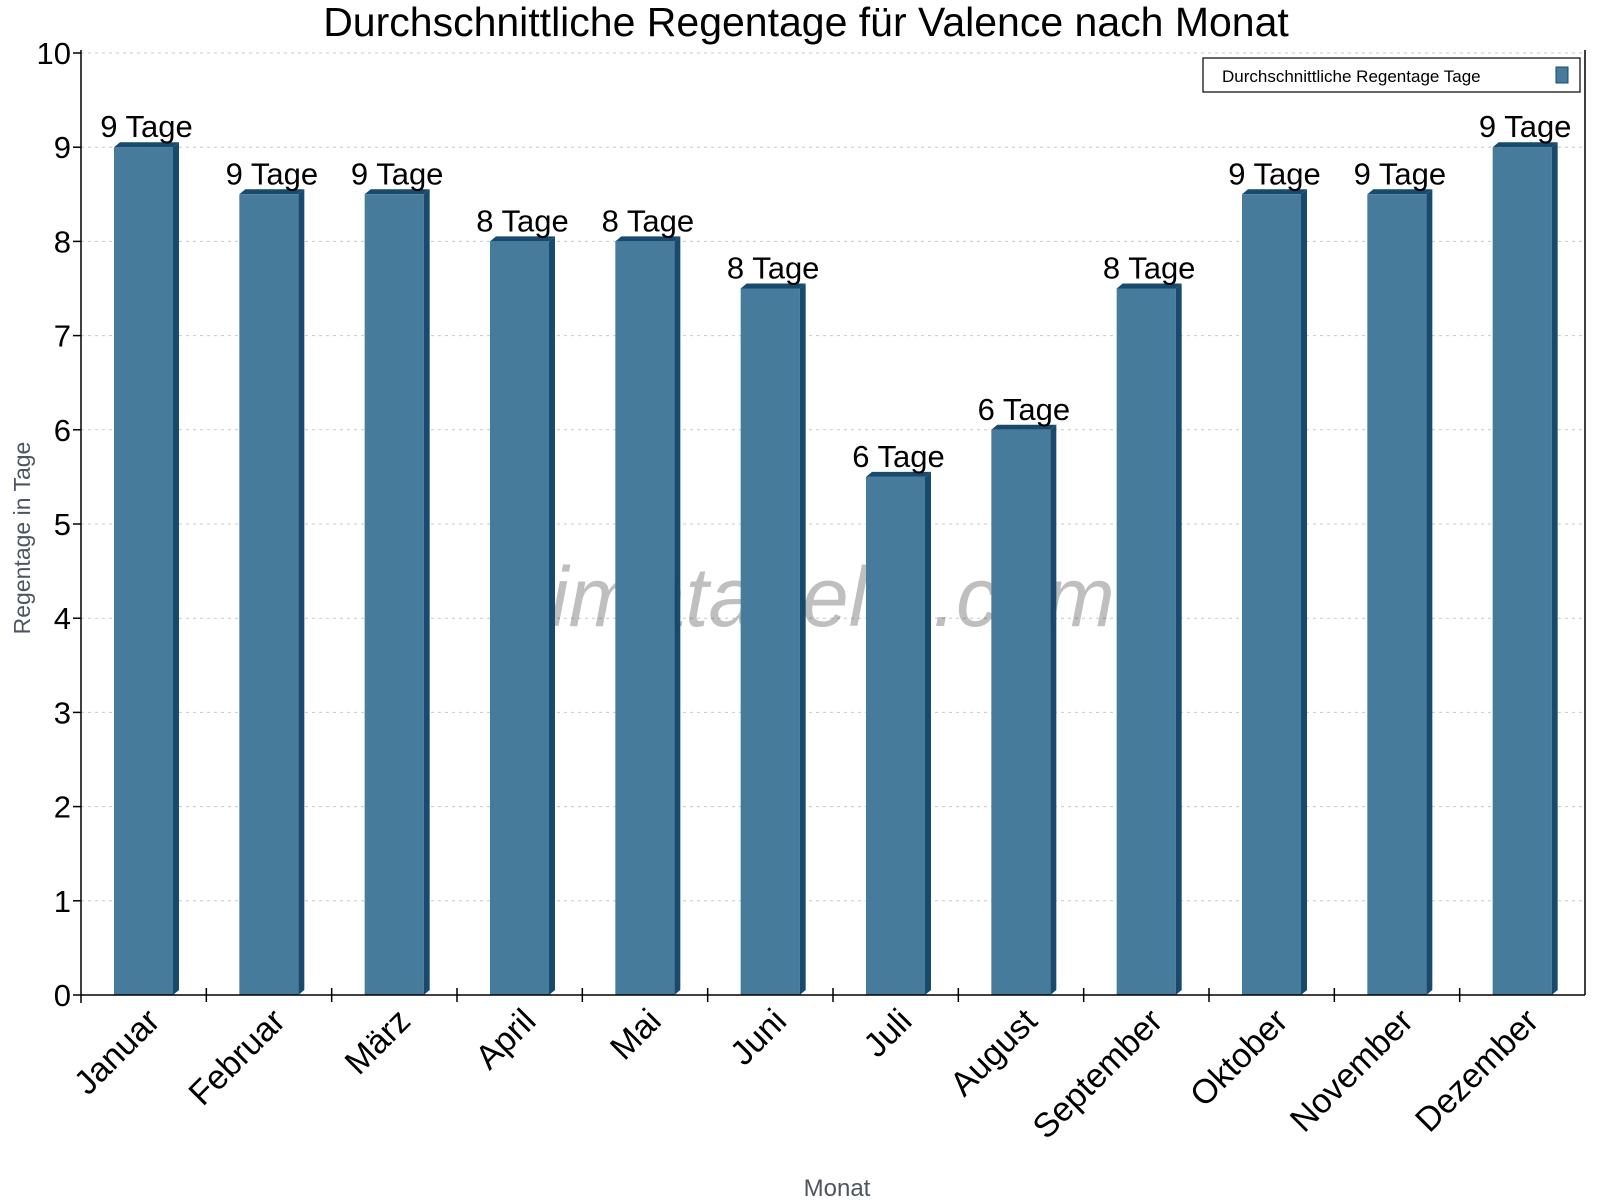 This screenshot has width=1600, height=1200. Describe the element at coordinates (62, 336) in the screenshot. I see `y-tick-label: 7` at that location.